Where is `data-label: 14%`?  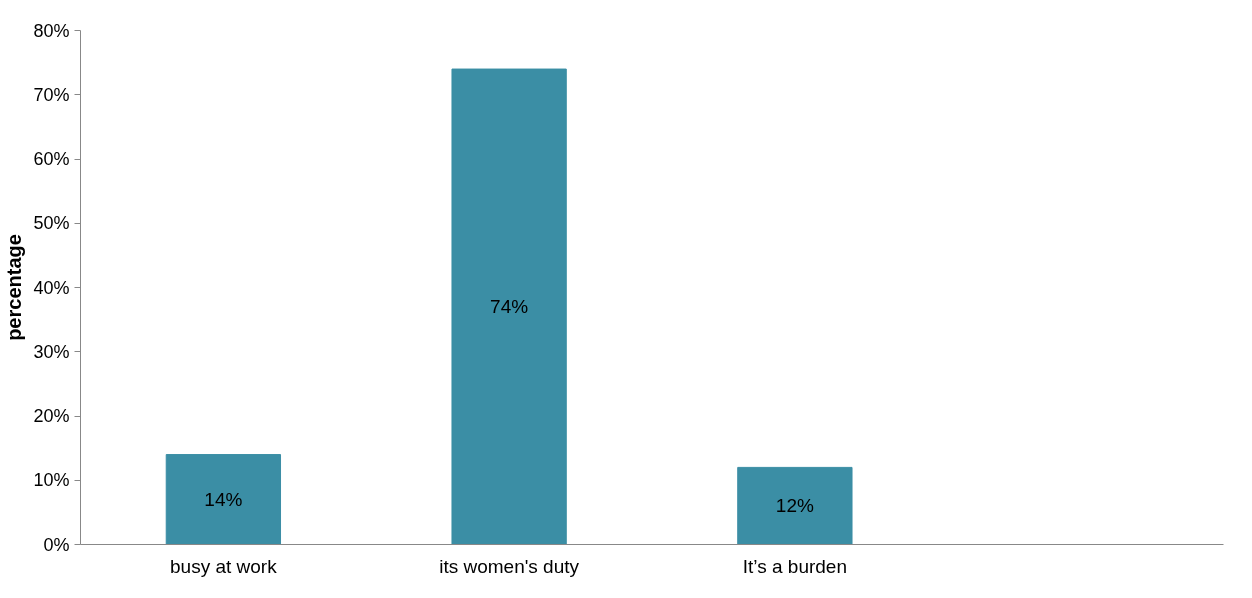 data-label: 14% is located at coordinates (223, 500).